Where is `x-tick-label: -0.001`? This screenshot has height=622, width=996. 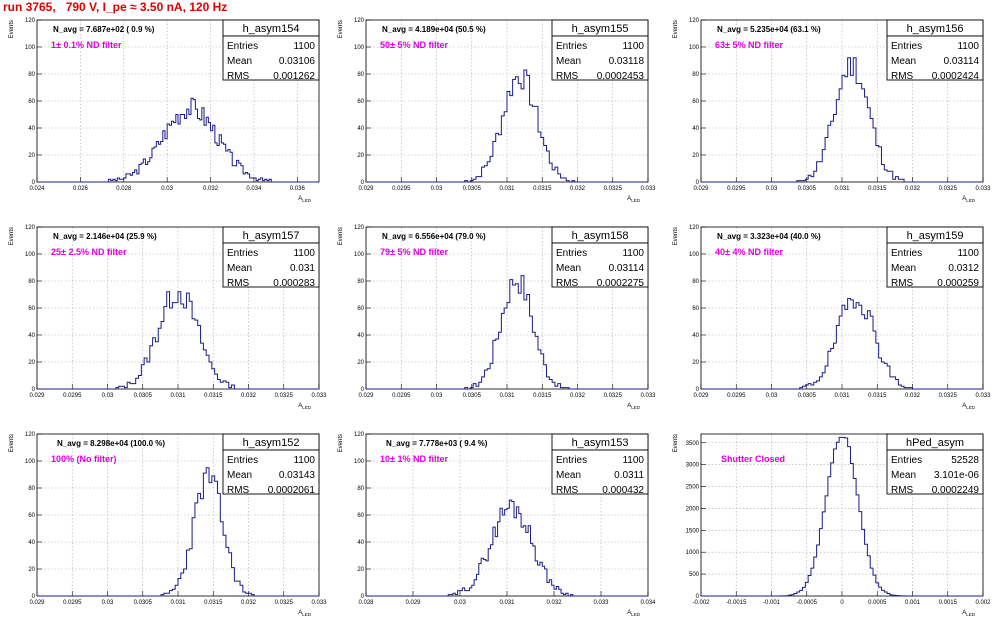 x-tick-label: -0.001 is located at coordinates (772, 603).